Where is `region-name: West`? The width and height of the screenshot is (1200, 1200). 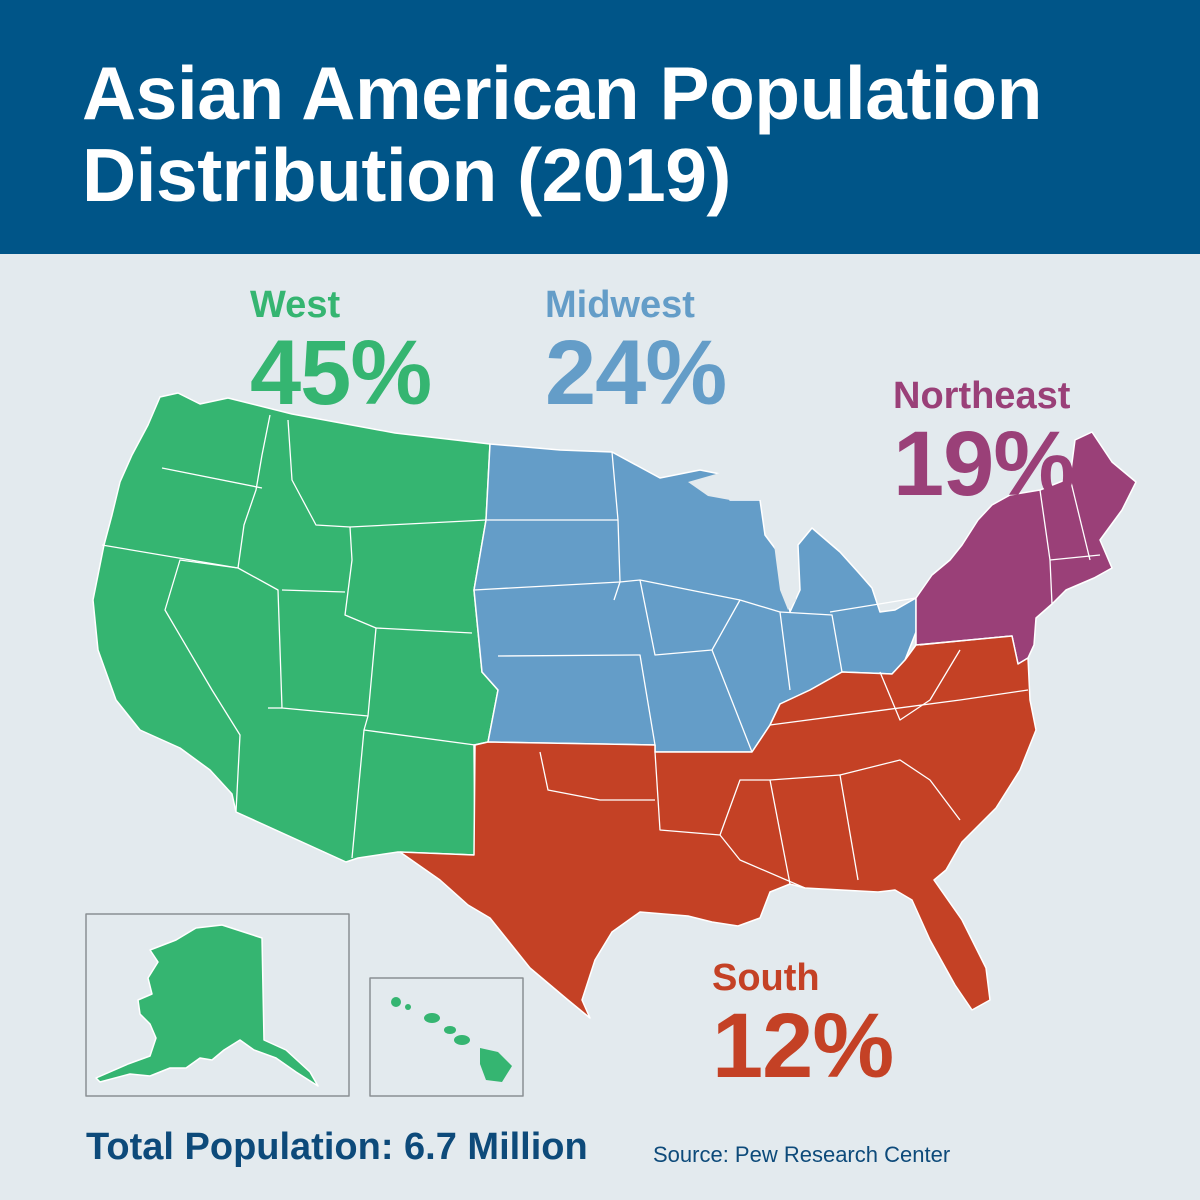 region-name: West is located at coordinates (295, 305).